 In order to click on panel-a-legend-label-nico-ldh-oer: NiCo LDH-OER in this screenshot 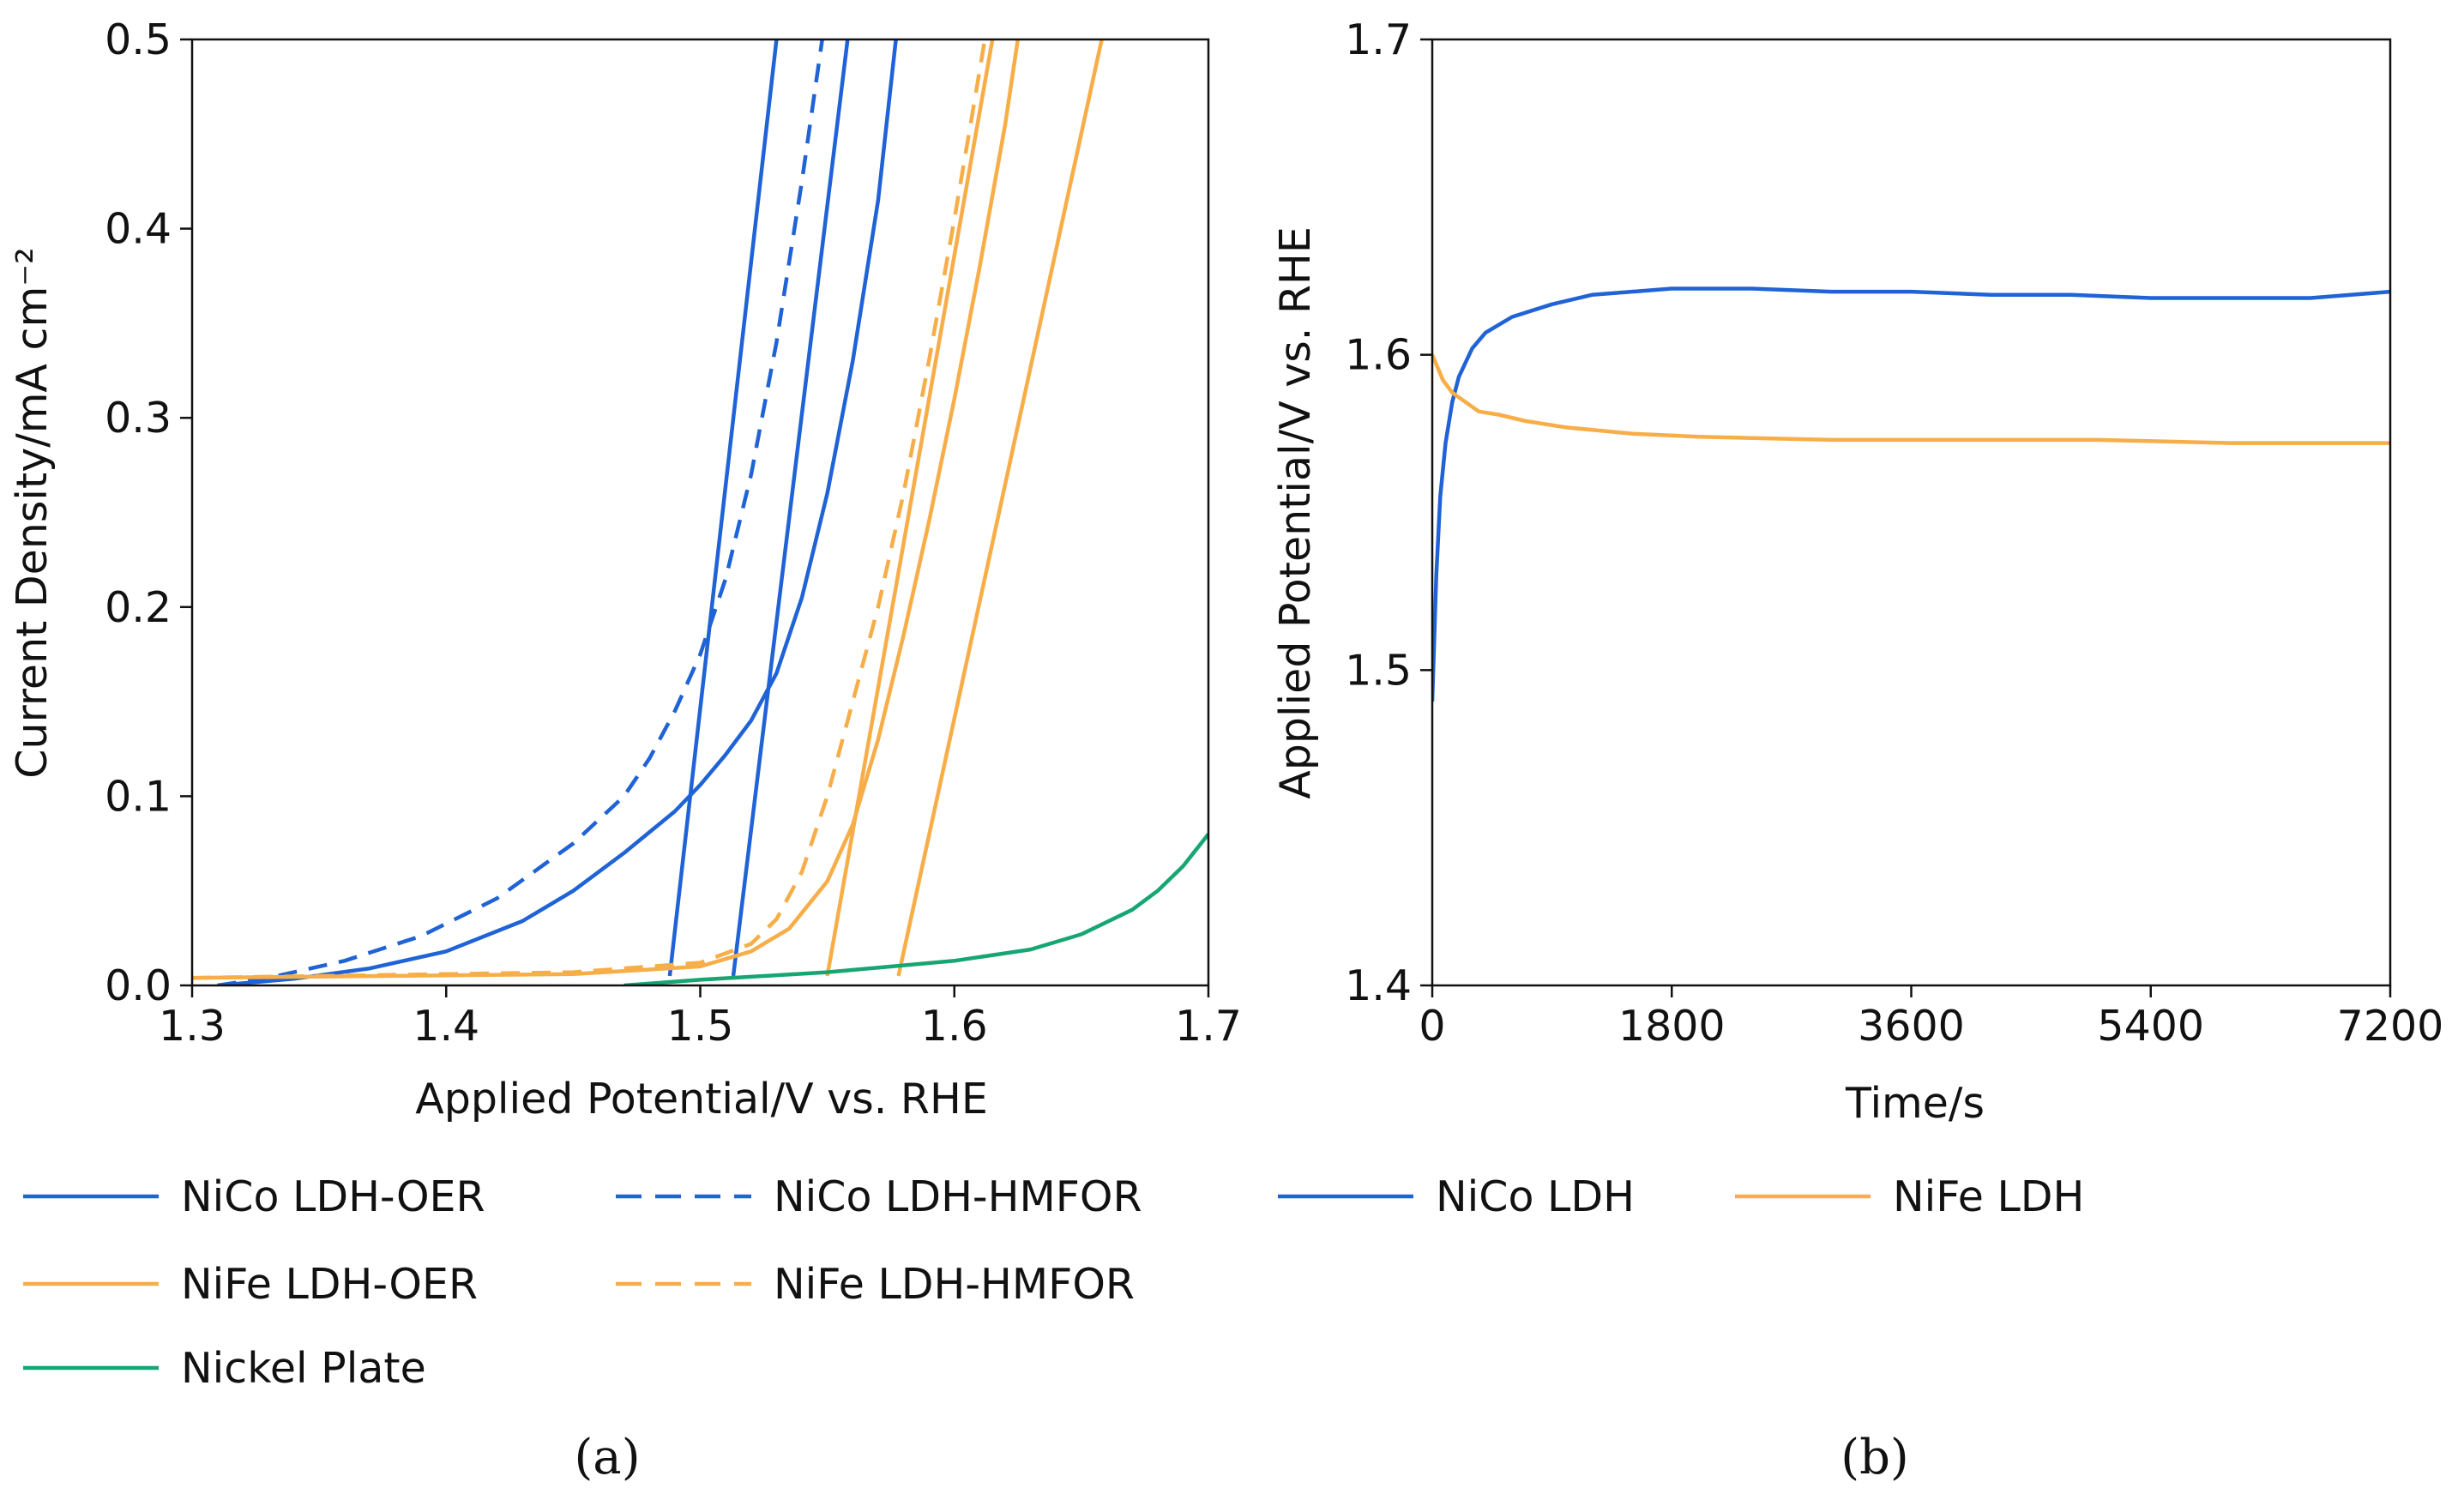, I will do `click(333, 1196)`.